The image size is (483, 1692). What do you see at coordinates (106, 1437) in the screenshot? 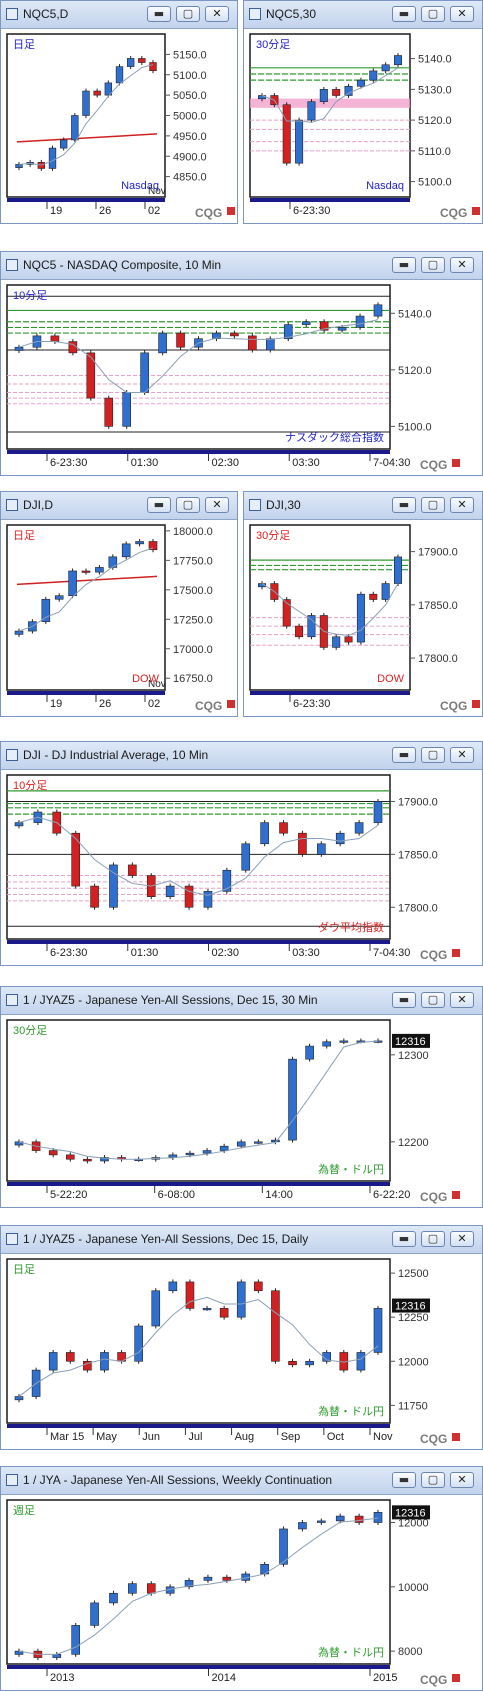
I see `x-tick-label: May` at bounding box center [106, 1437].